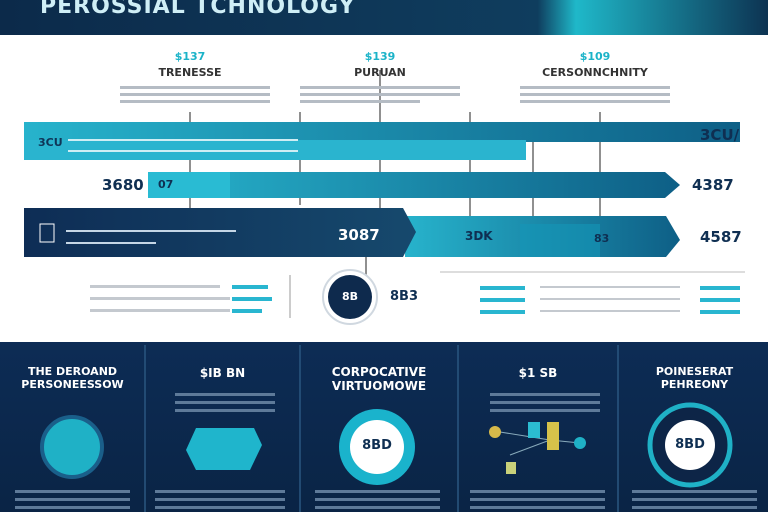 This screenshot has width=768, height=512. What do you see at coordinates (47, 233) in the screenshot?
I see `icon` at bounding box center [47, 233].